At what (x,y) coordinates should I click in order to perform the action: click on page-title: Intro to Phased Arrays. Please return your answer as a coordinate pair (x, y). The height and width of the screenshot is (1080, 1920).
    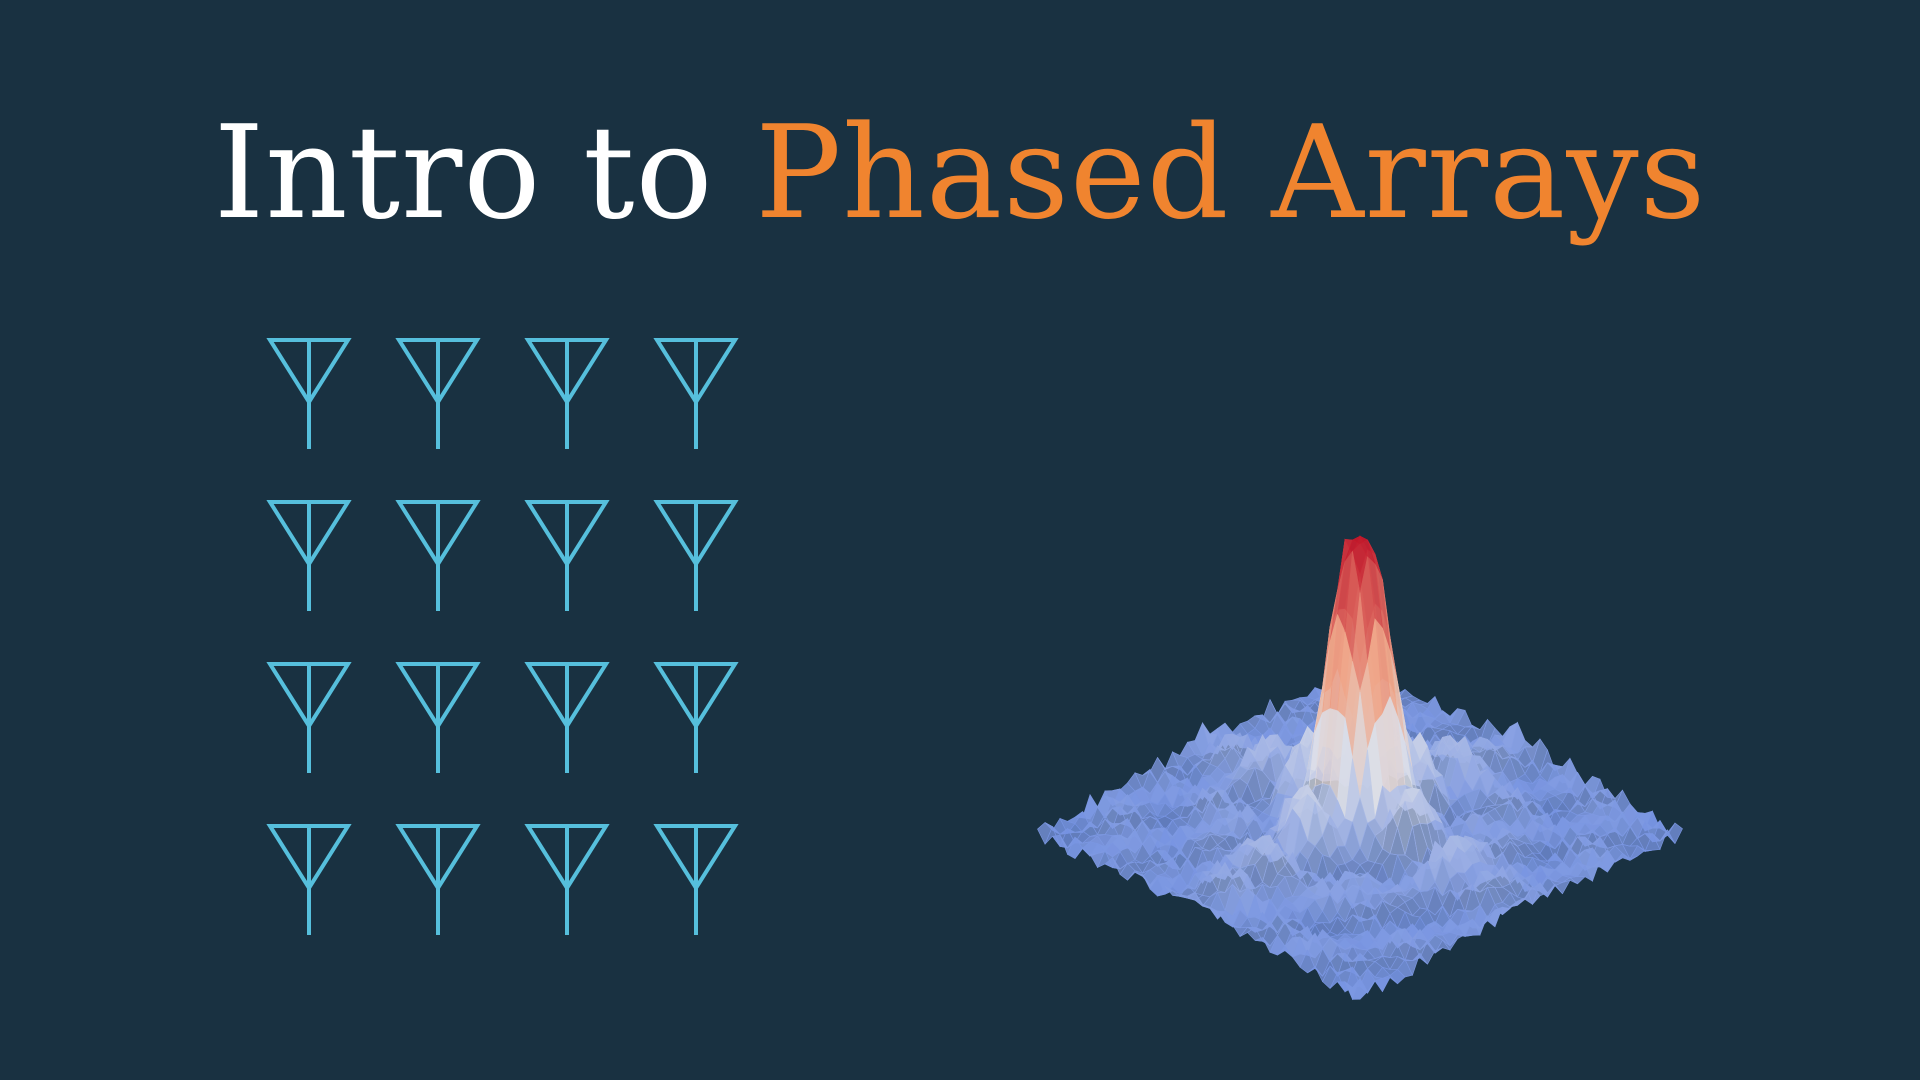
    Looking at the image, I should click on (960, 174).